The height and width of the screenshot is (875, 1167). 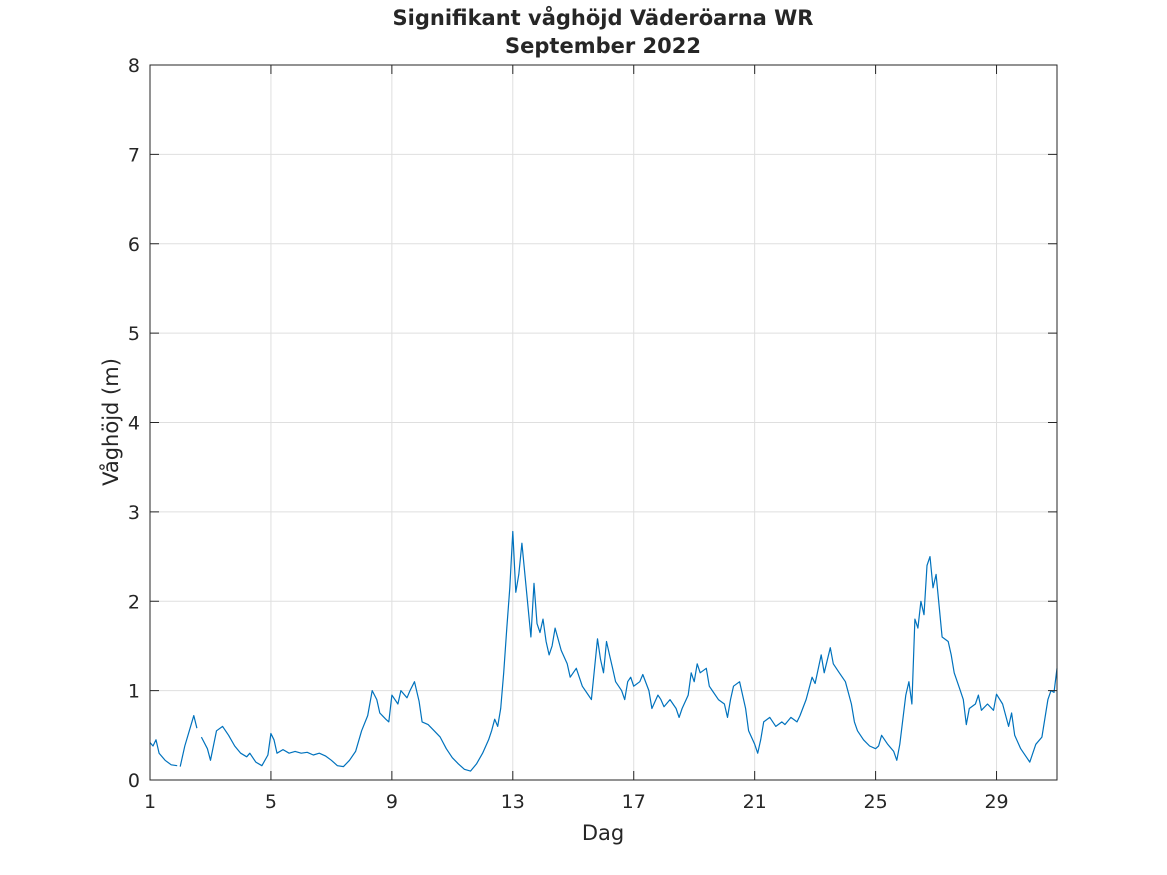 I want to click on y-tick-label: 8, so click(x=134, y=66).